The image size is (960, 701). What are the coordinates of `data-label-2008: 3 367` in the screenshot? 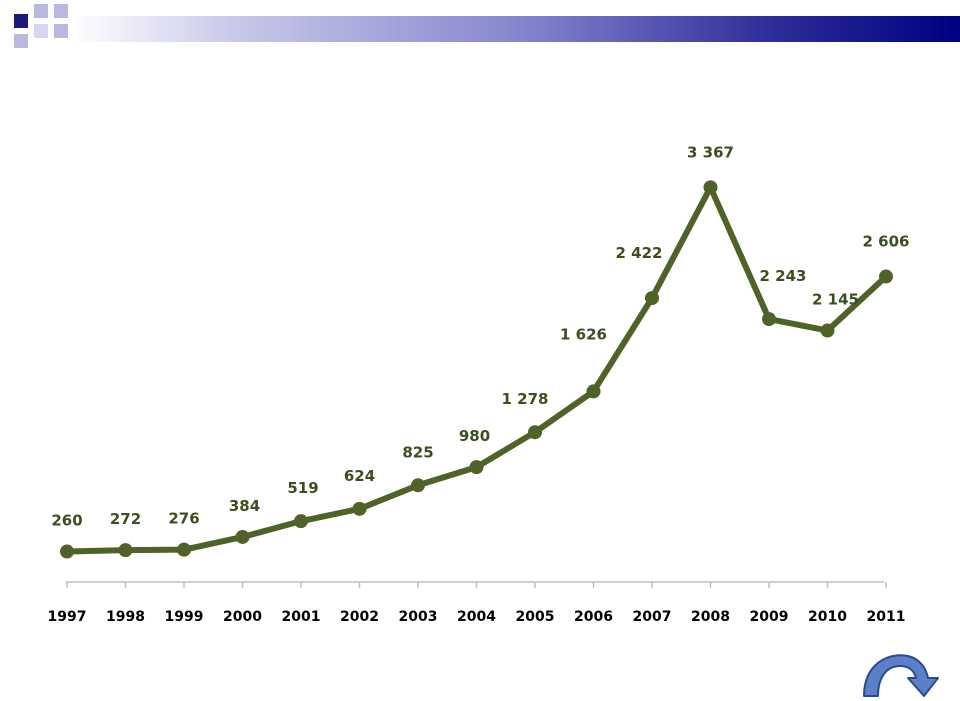 It's located at (710, 152).